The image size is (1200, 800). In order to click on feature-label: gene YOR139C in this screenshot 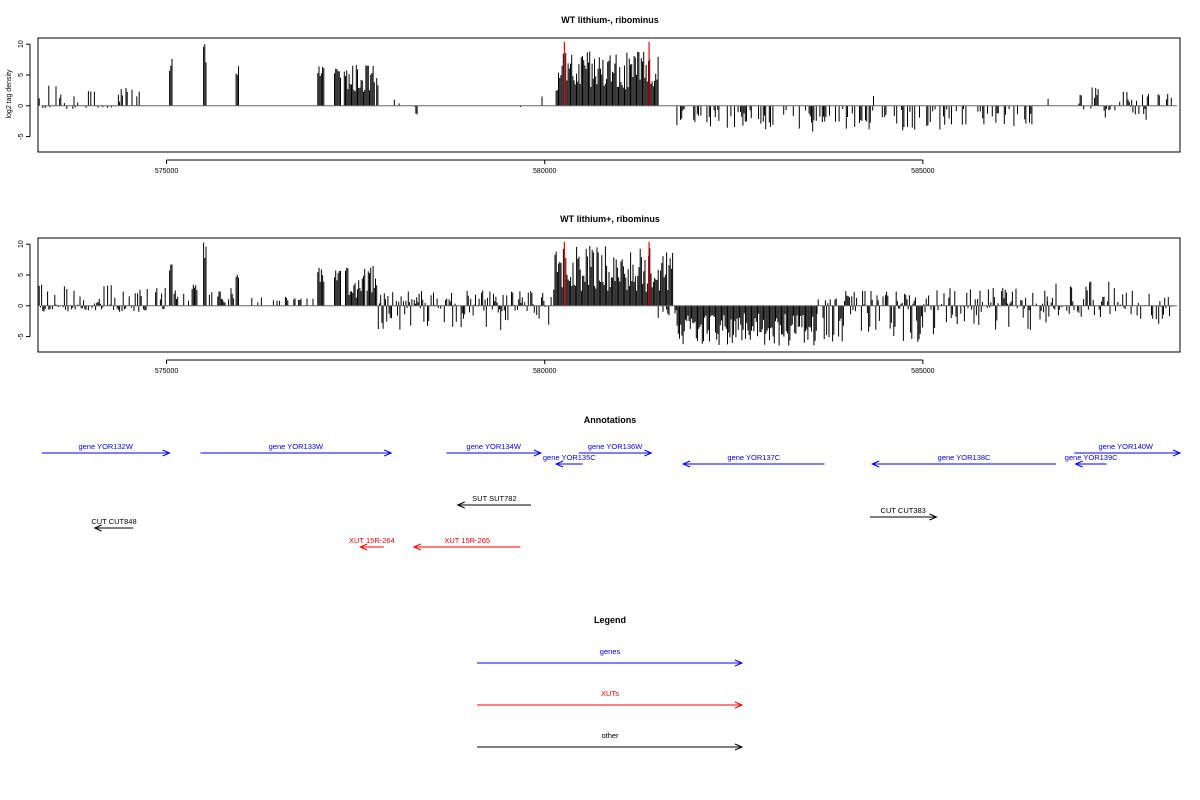, I will do `click(1091, 457)`.